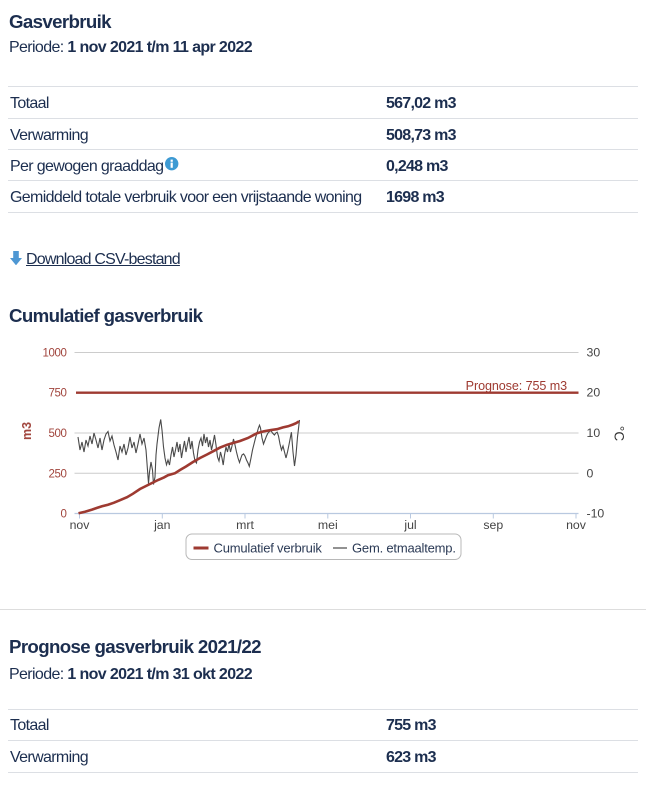  What do you see at coordinates (268, 548) in the screenshot?
I see `svg-text: Cumulatief verbruik` at bounding box center [268, 548].